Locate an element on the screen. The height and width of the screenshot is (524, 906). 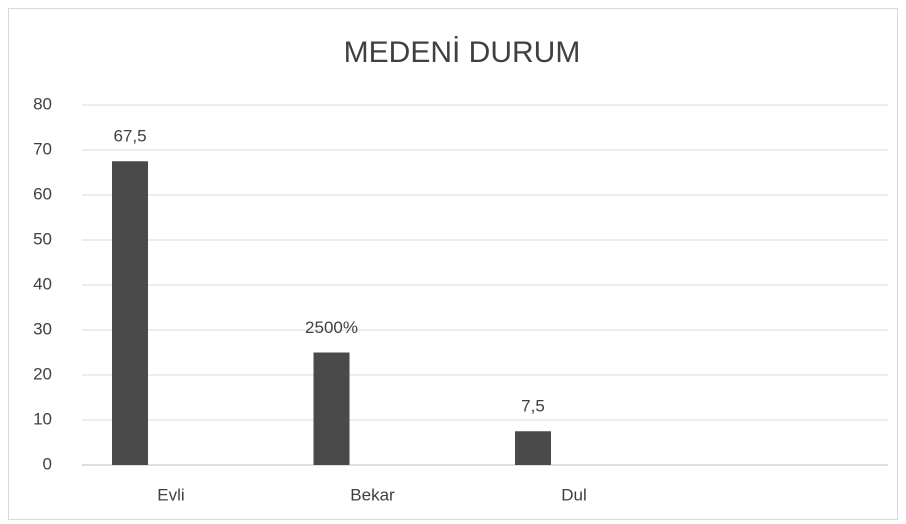
x-tick-label: Bekar is located at coordinates (372, 494).